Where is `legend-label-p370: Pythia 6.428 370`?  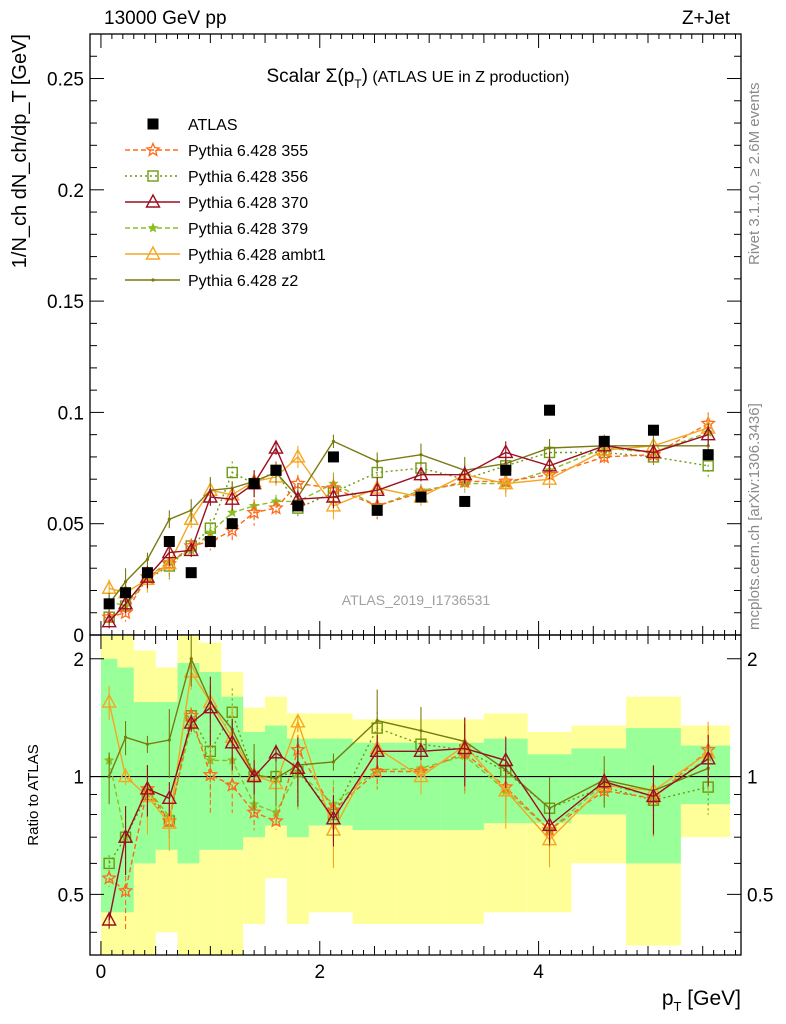
legend-label-p370: Pythia 6.428 370 is located at coordinates (248, 203).